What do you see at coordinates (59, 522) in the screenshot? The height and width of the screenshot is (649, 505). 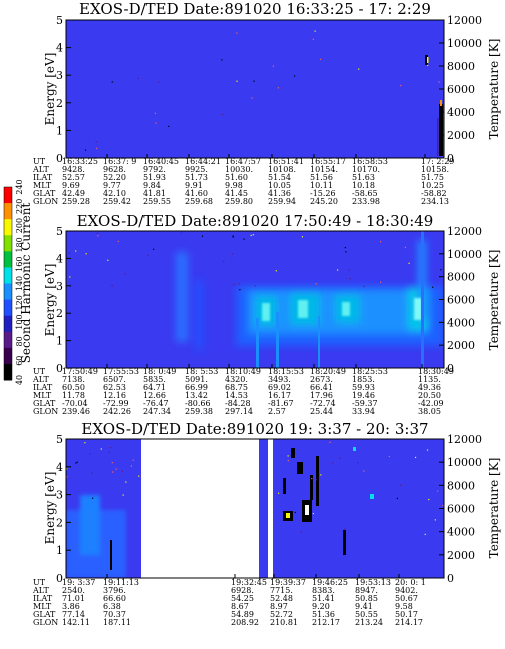 I see `y-tick-label: 2` at bounding box center [59, 522].